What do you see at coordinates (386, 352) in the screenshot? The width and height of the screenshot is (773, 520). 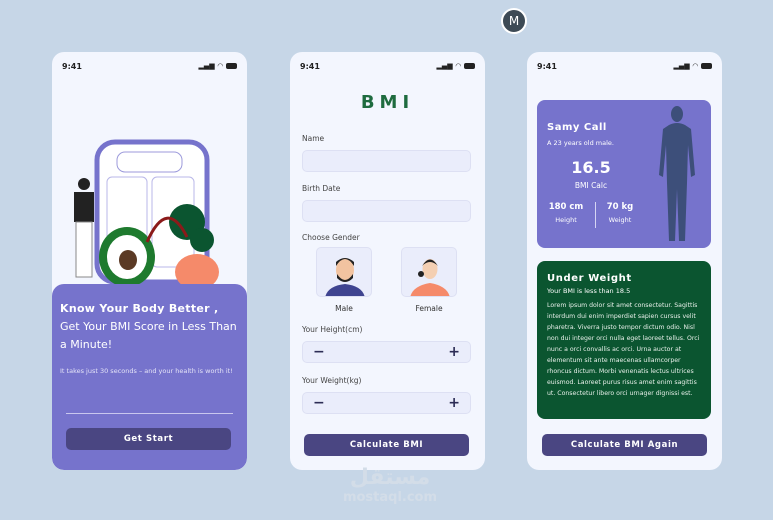 I see `height-stepper: − +` at bounding box center [386, 352].